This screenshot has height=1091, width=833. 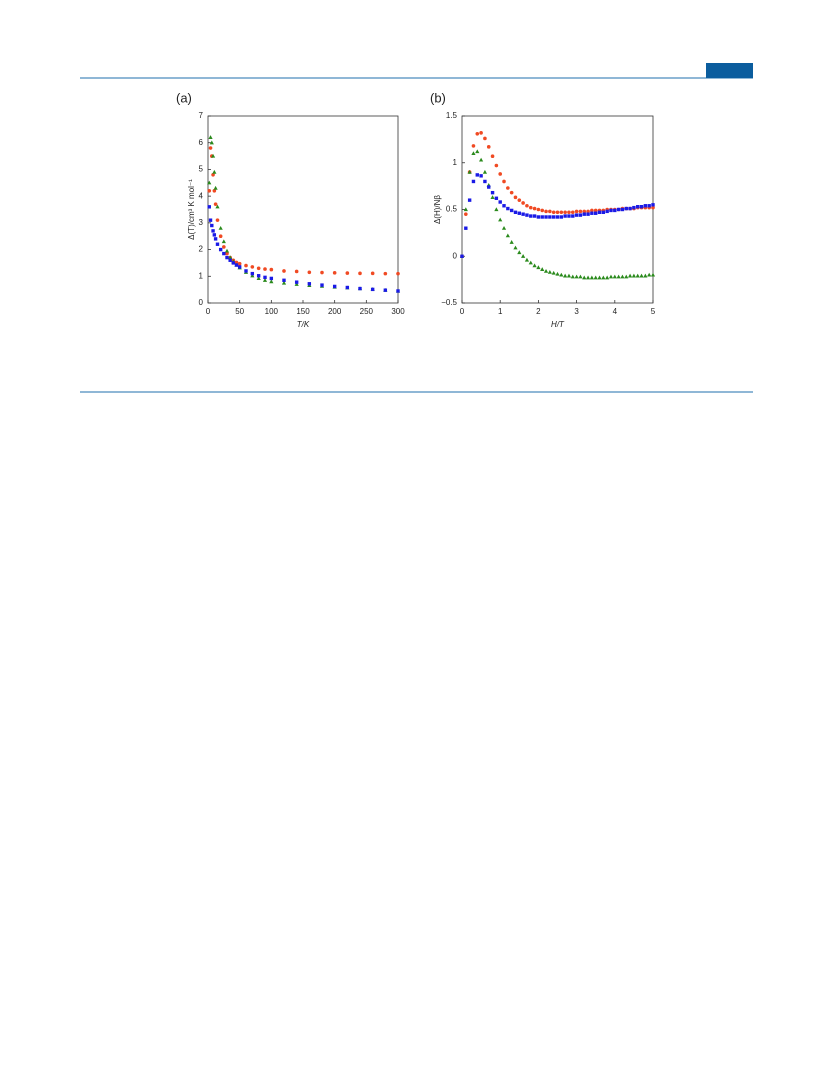 What do you see at coordinates (208, 311) in the screenshot?
I see `x-tick-label: 0` at bounding box center [208, 311].